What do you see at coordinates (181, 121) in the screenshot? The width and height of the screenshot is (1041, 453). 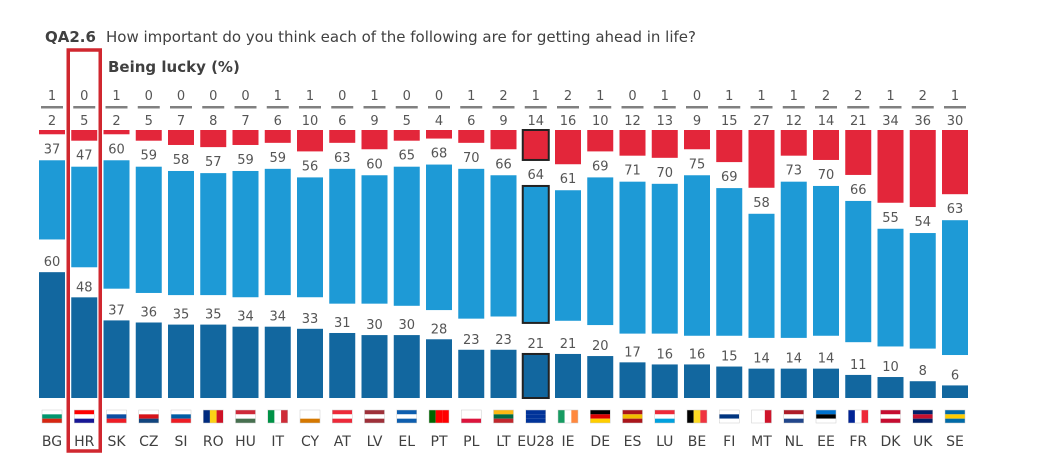 I see `not-important-label: 7` at bounding box center [181, 121].